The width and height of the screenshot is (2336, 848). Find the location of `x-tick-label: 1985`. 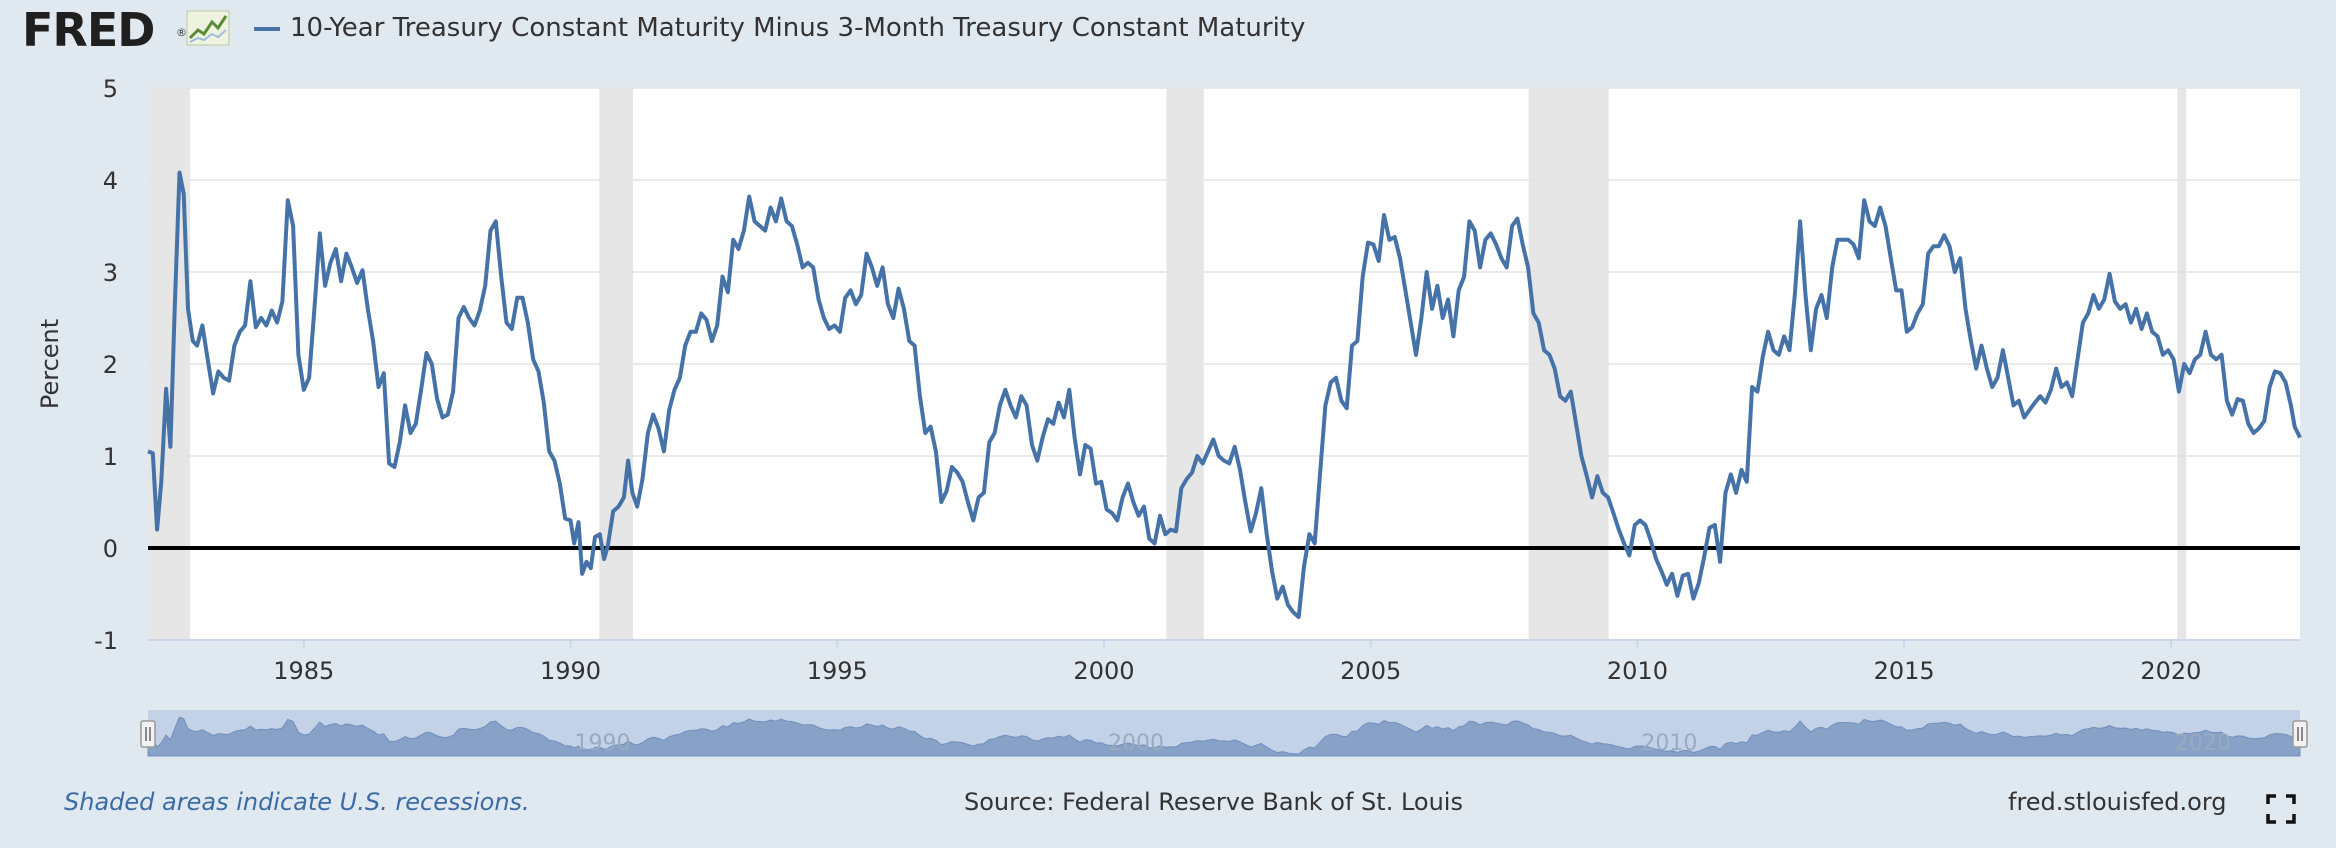

x-tick-label: 1985 is located at coordinates (303, 671).